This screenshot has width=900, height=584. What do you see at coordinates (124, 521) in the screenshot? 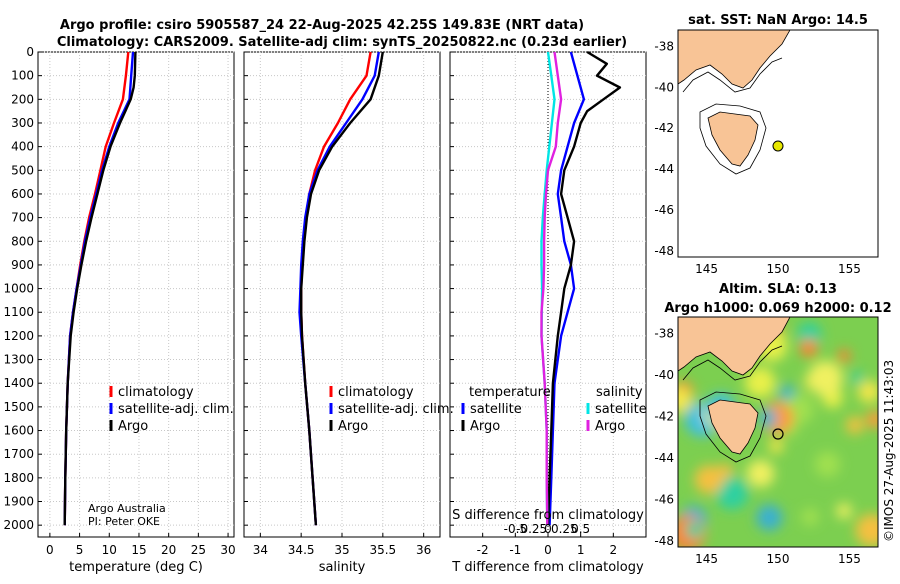
I see `credit-line2: PI: Peter OKE` at bounding box center [124, 521].